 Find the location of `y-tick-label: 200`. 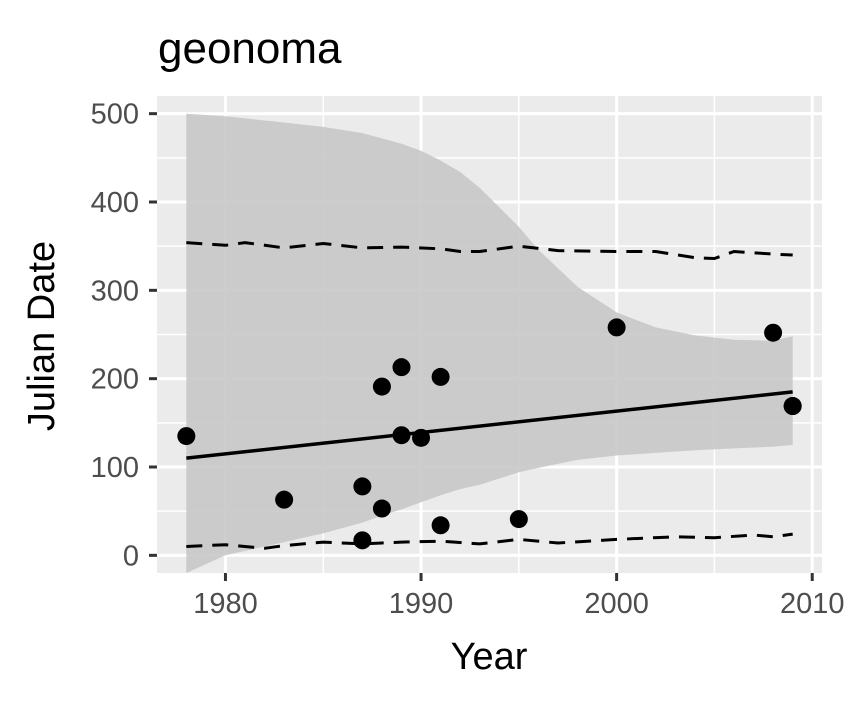

y-tick-label: 200 is located at coordinates (115, 380).